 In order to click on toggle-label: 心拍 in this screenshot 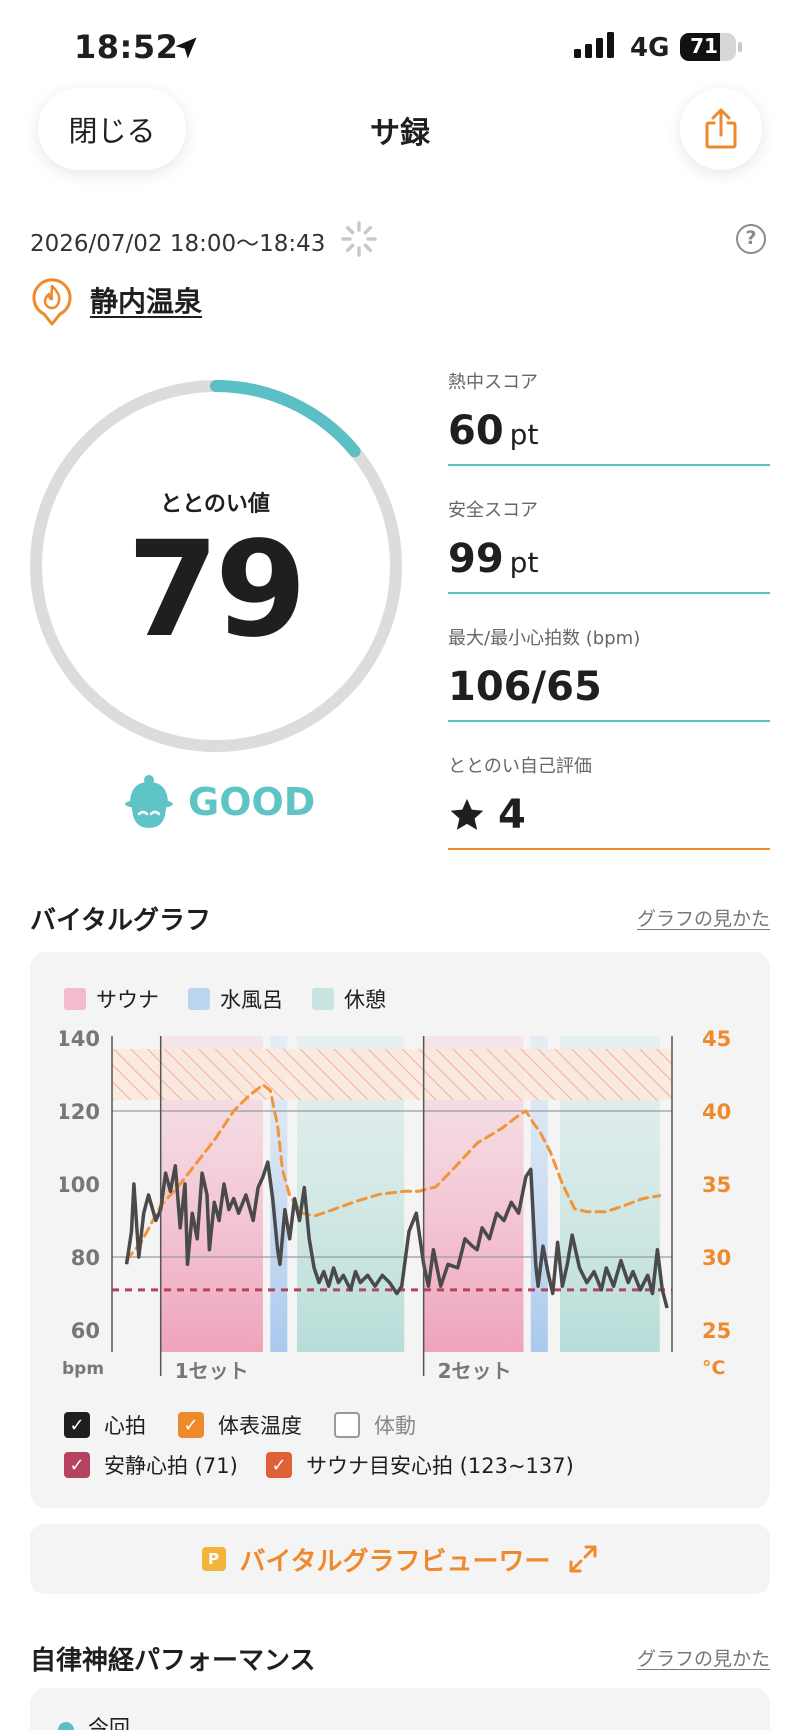, I will do `click(125, 1426)`.